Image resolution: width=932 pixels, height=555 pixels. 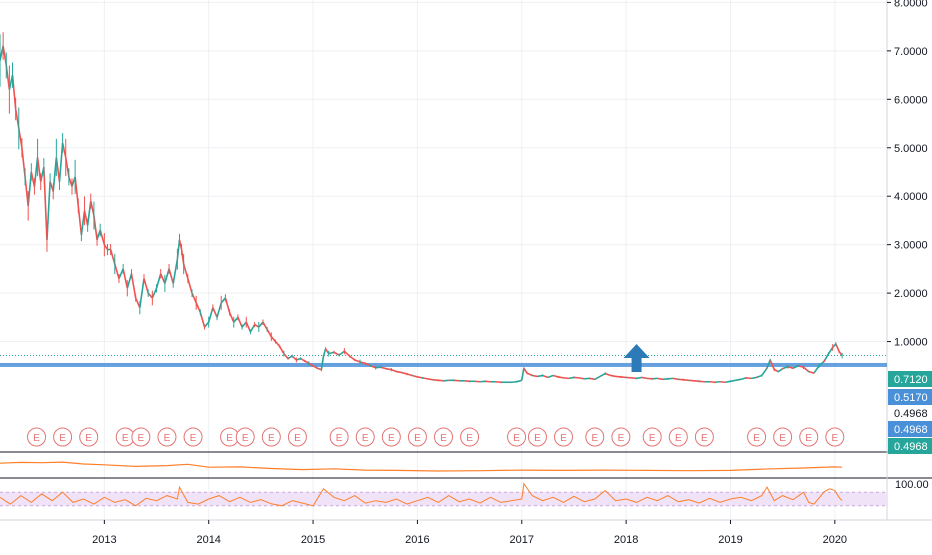 What do you see at coordinates (522, 540) in the screenshot?
I see `x-tick-label: 2017` at bounding box center [522, 540].